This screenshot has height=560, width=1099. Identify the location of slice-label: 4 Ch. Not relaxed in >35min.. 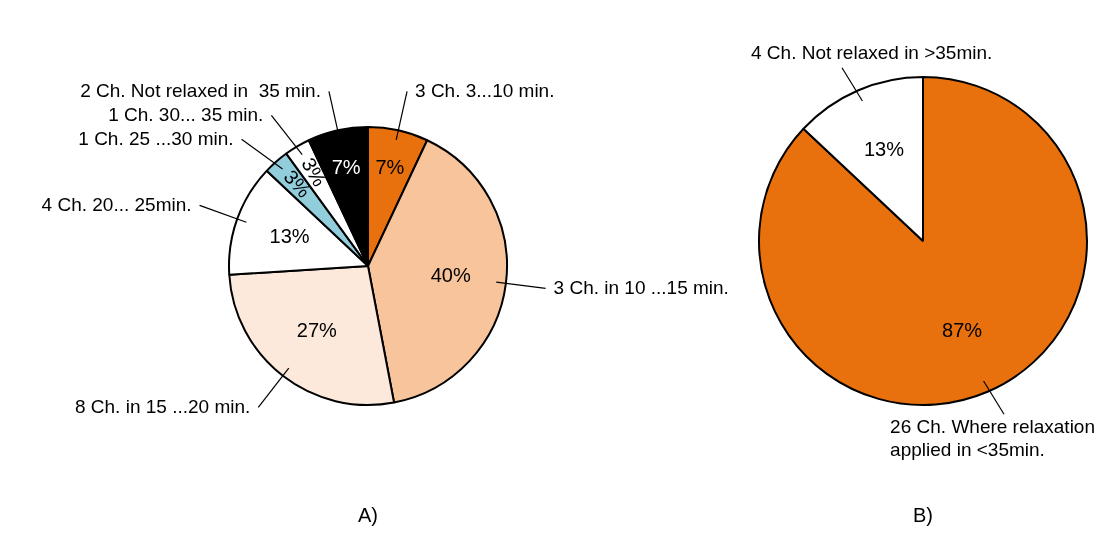
(872, 53).